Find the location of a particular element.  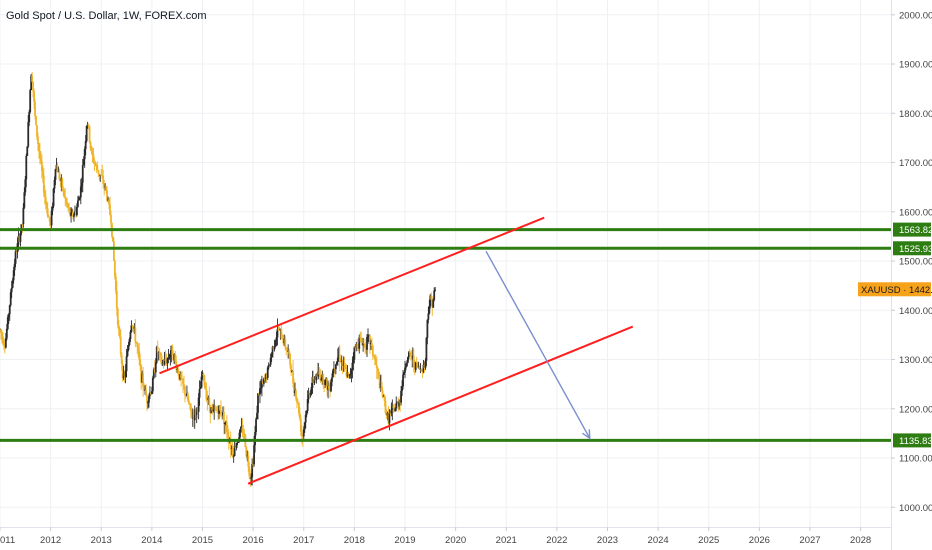

price-badge-label: XAUUSD · 1442.65 is located at coordinates (896, 290).